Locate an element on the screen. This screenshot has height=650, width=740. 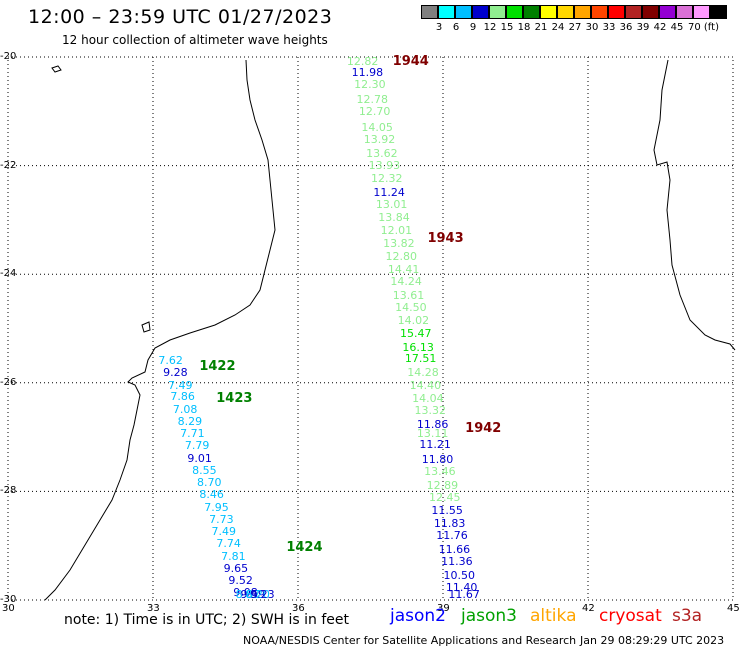
wave-height-color-scale: 3 6 9 12 15 18 21 24 27 30 33 36 39 42 45 70 (ft) is located at coordinates (575, 20).